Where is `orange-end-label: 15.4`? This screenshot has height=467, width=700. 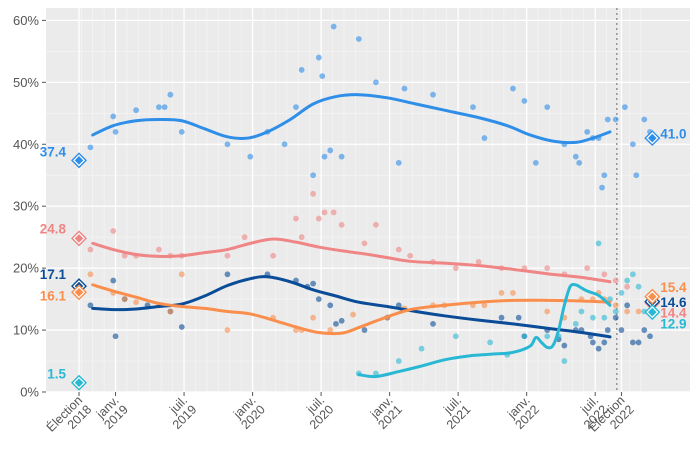
orange-end-label: 15.4 is located at coordinates (673, 287).